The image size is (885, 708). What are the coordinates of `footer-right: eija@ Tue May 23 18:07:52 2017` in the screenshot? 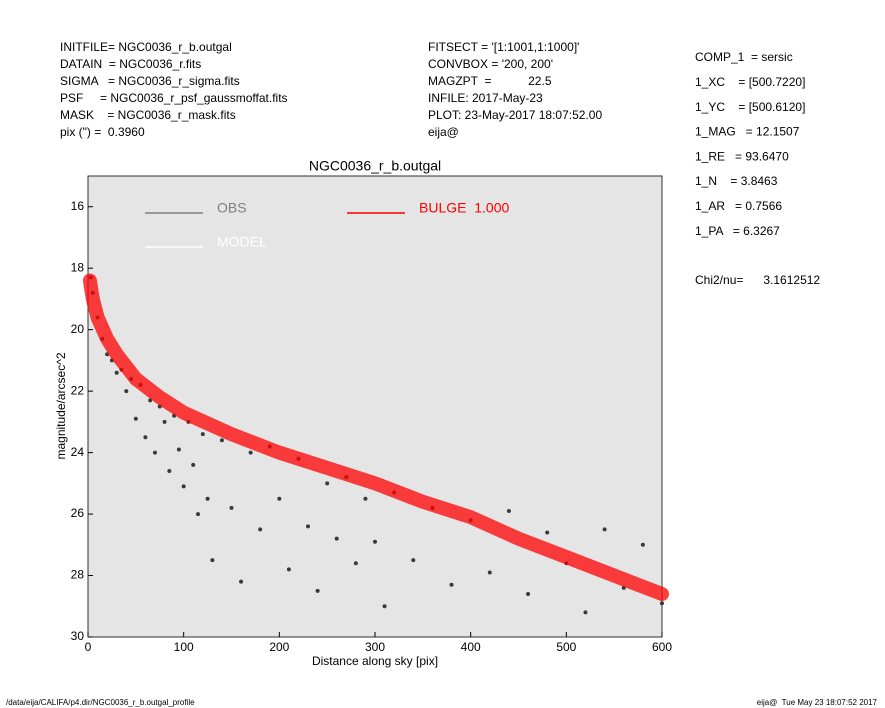 It's located at (817, 702).